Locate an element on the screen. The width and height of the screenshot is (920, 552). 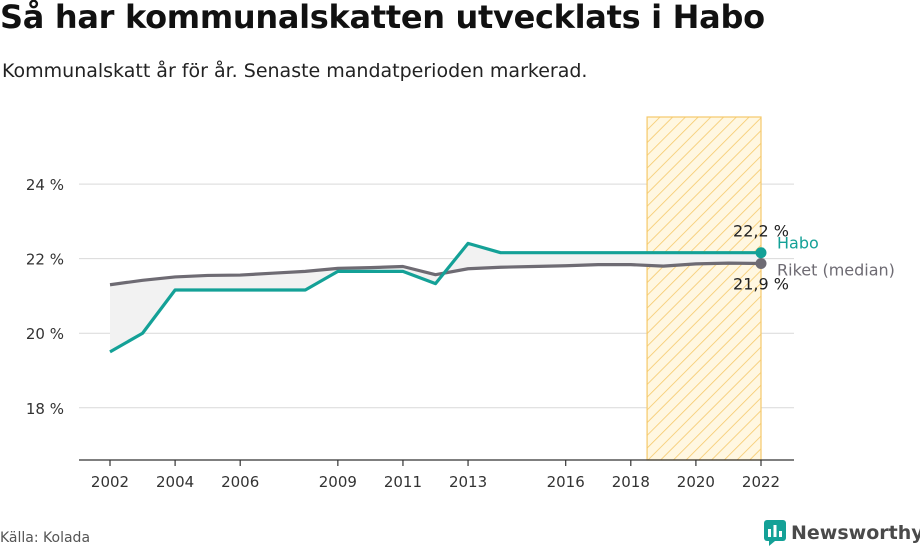
x-tick-label: 2006 is located at coordinates (240, 482).